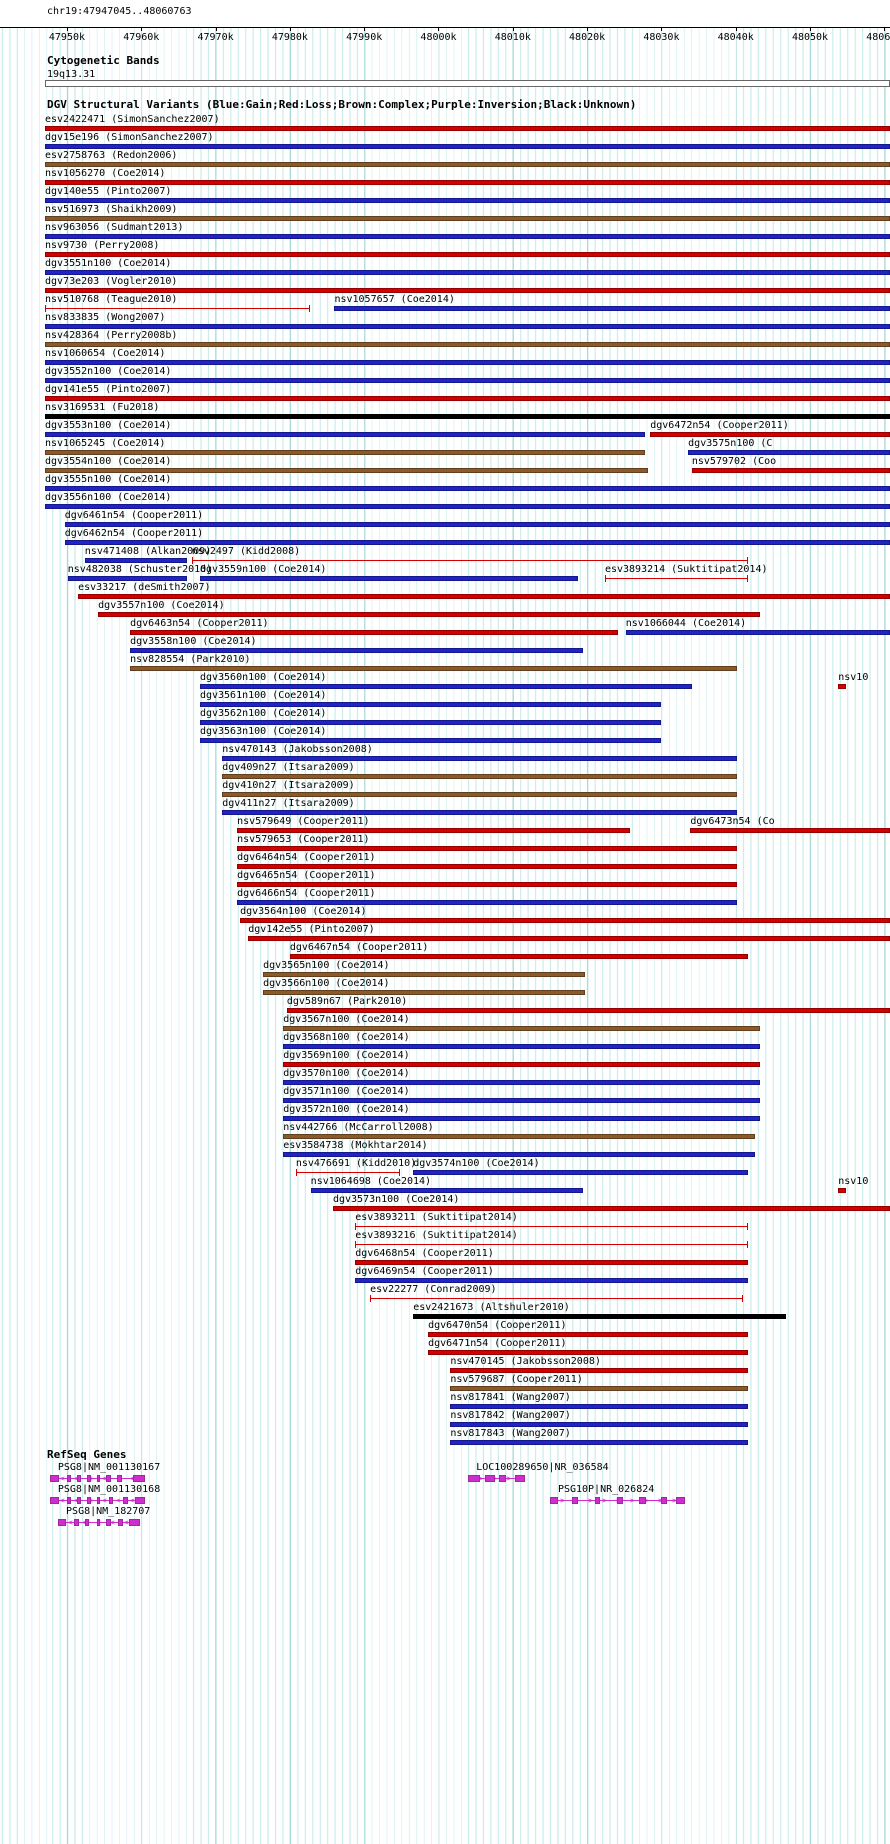 Image resolution: width=890 pixels, height=1844 pixels. What do you see at coordinates (306, 875) in the screenshot?
I see `variant-label: dgv6465n54 (Cooper2011)` at bounding box center [306, 875].